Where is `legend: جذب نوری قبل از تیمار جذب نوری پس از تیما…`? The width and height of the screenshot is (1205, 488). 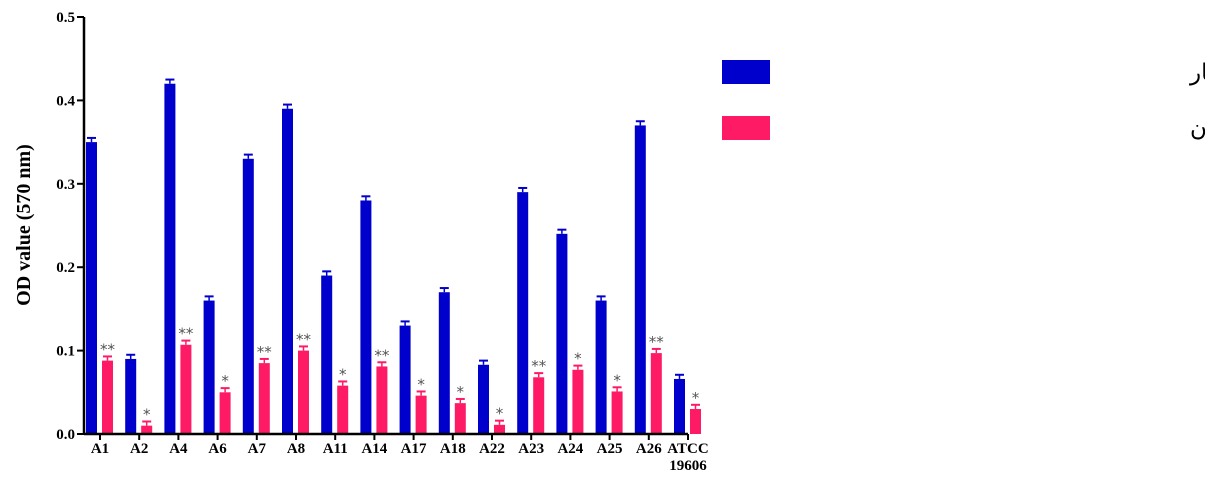
legend: جذب نوری قبل از تیمار جذب نوری پس از تیما… is located at coordinates (963, 101).